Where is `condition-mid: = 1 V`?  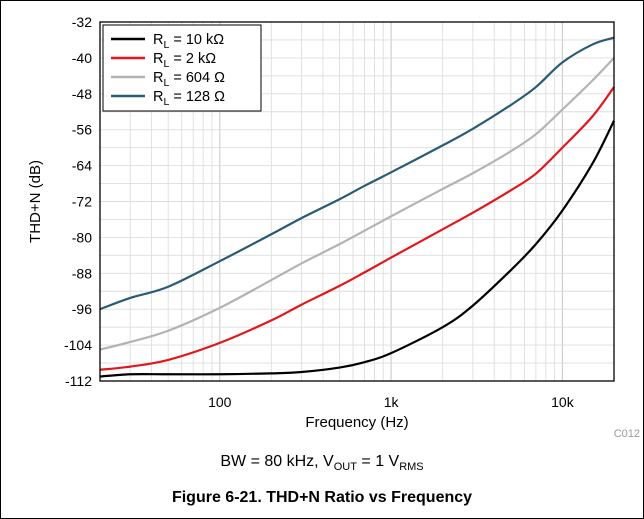 condition-mid: = 1 V is located at coordinates (378, 461).